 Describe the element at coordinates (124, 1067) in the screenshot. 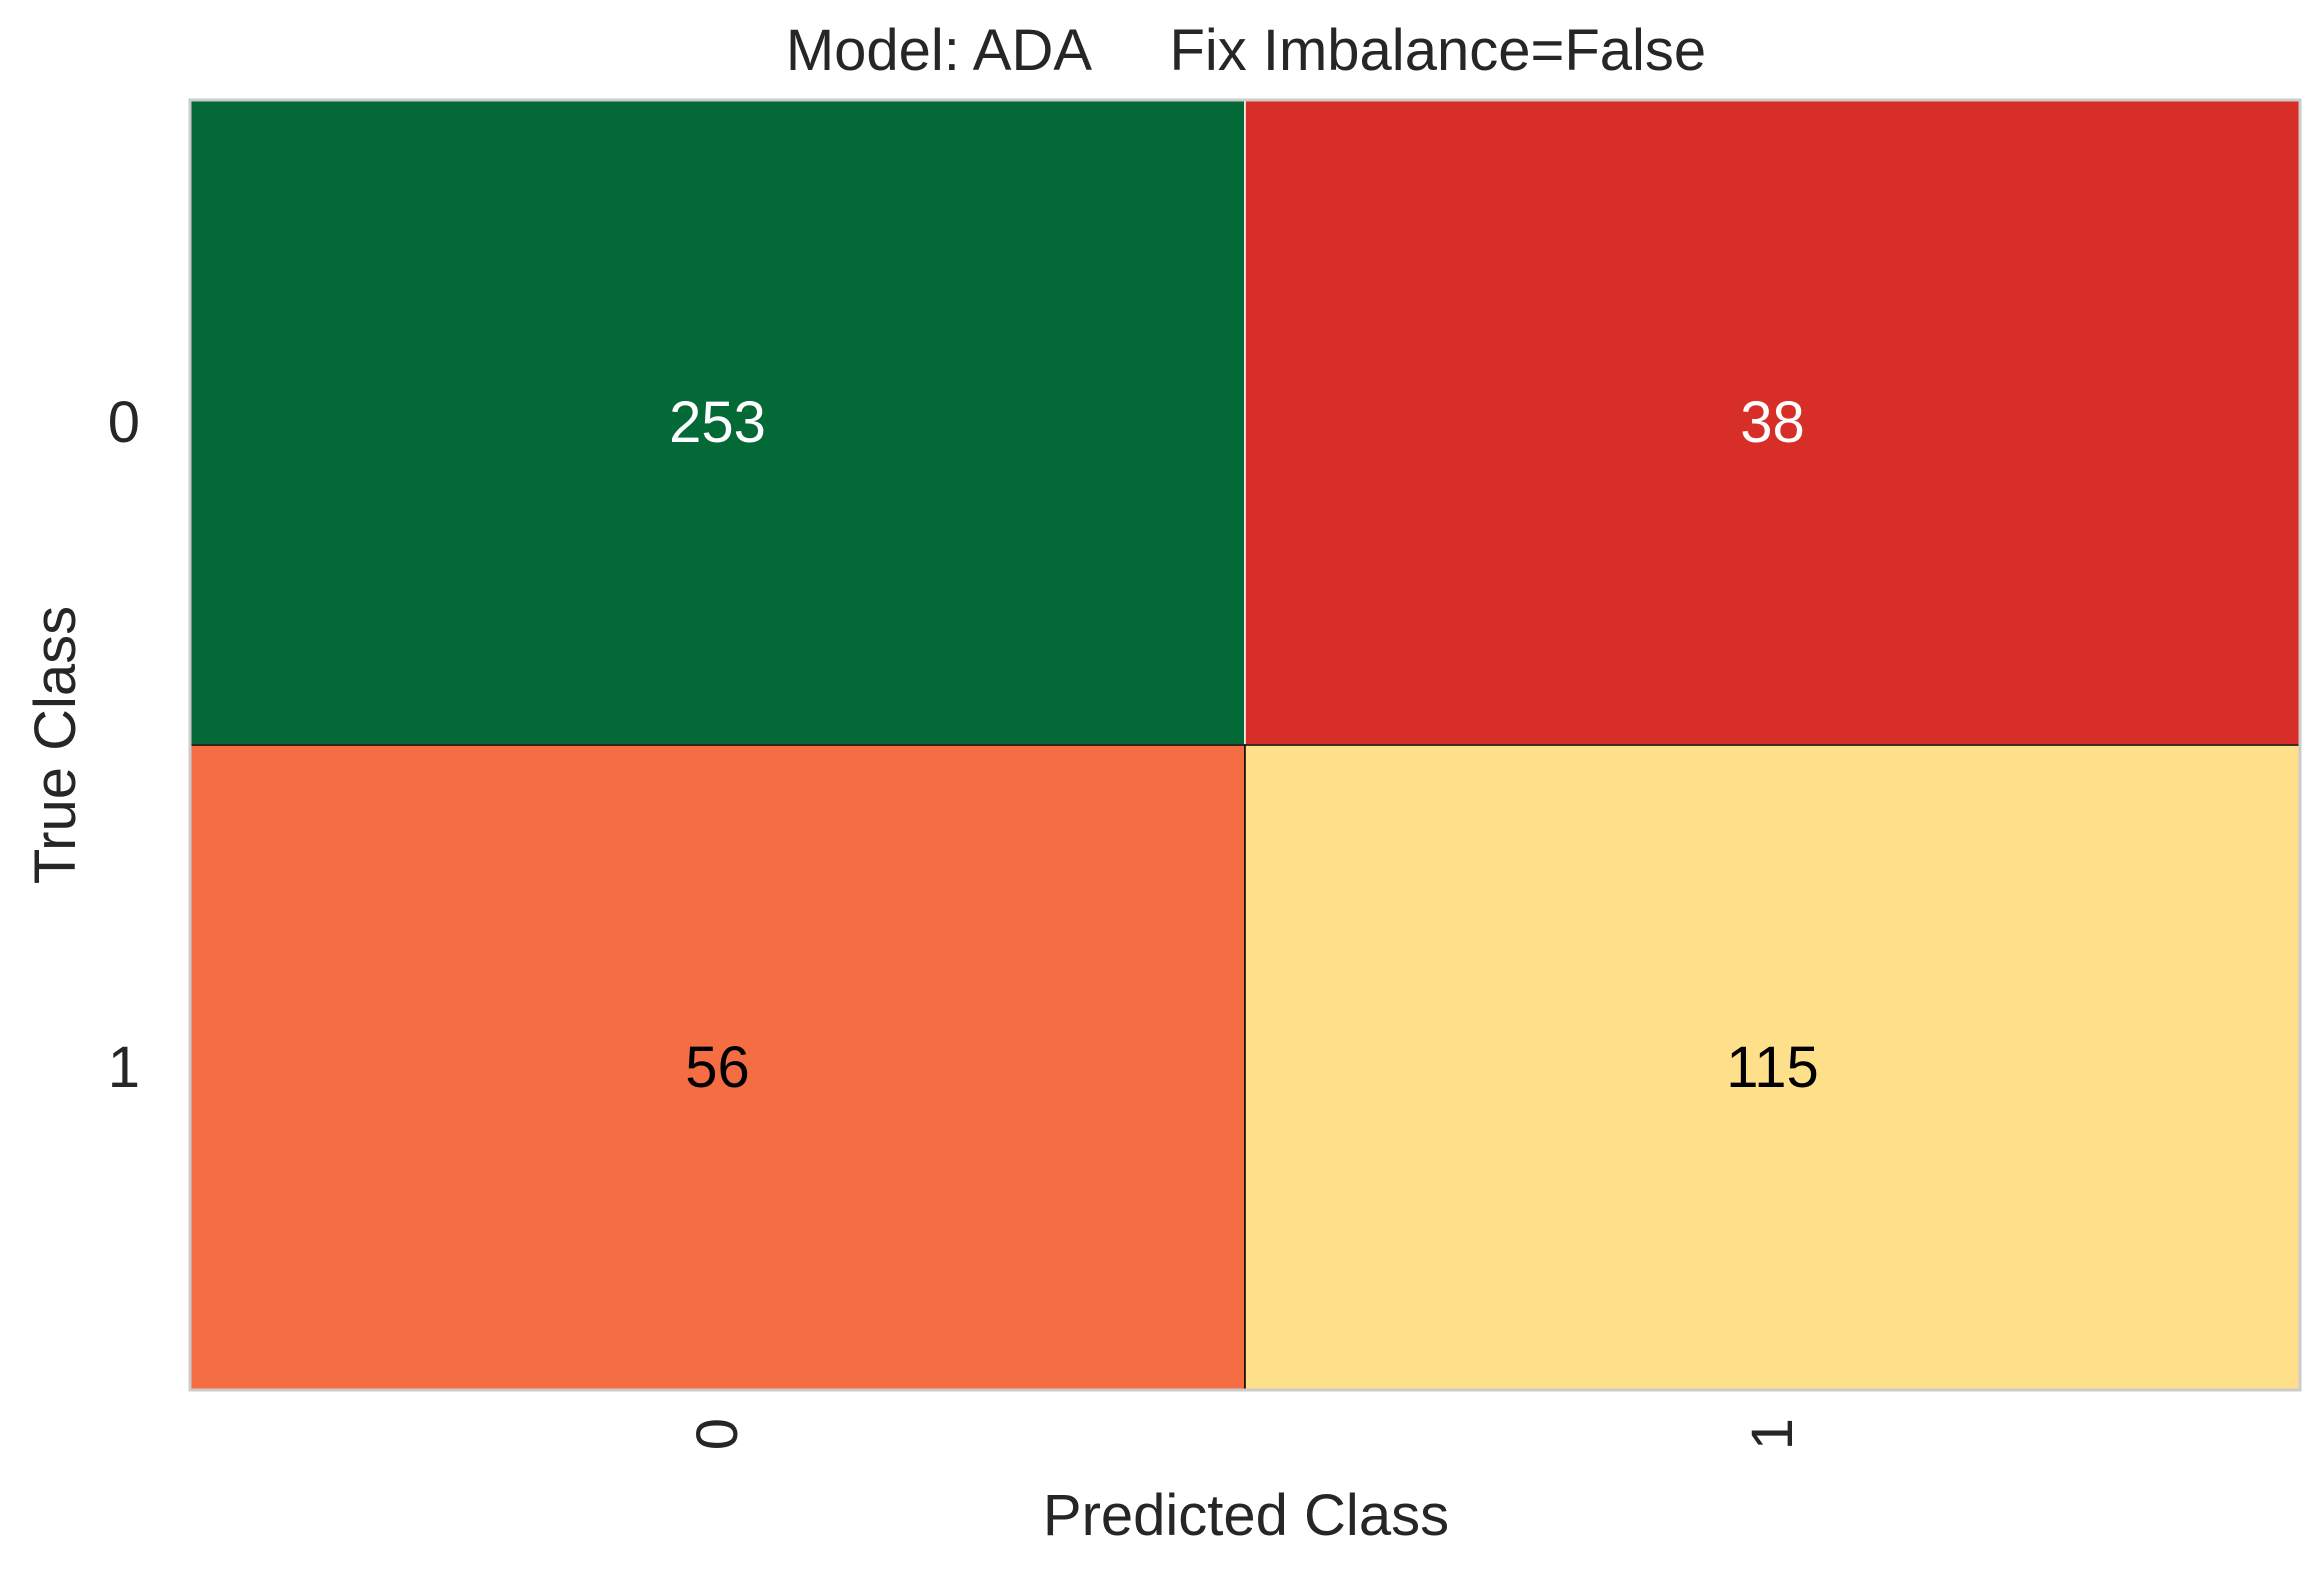

I see `y-tick-label: 1` at that location.